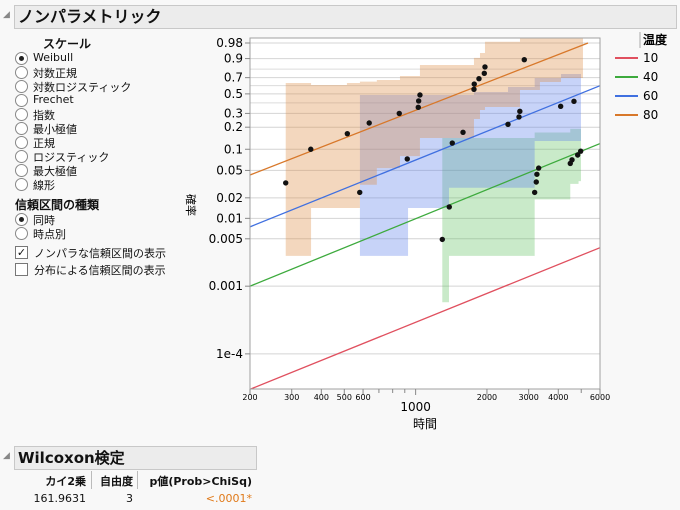 The image size is (680, 510). What do you see at coordinates (55, 129) in the screenshot?
I see `scale-option-label: 最小極値` at bounding box center [55, 129].